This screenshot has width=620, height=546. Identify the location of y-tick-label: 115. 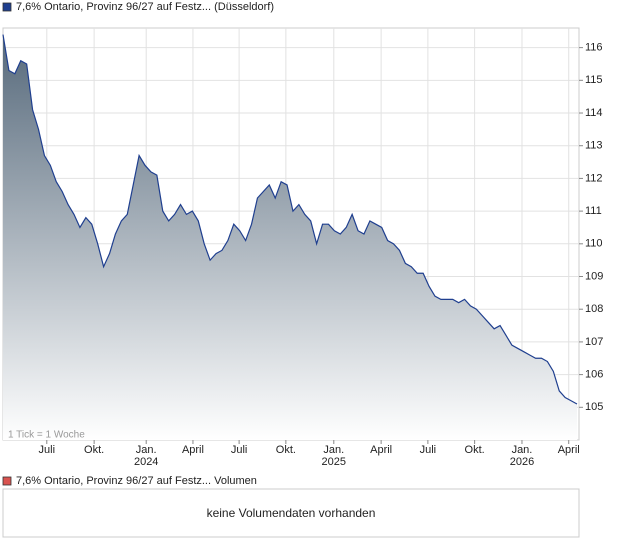
(594, 80).